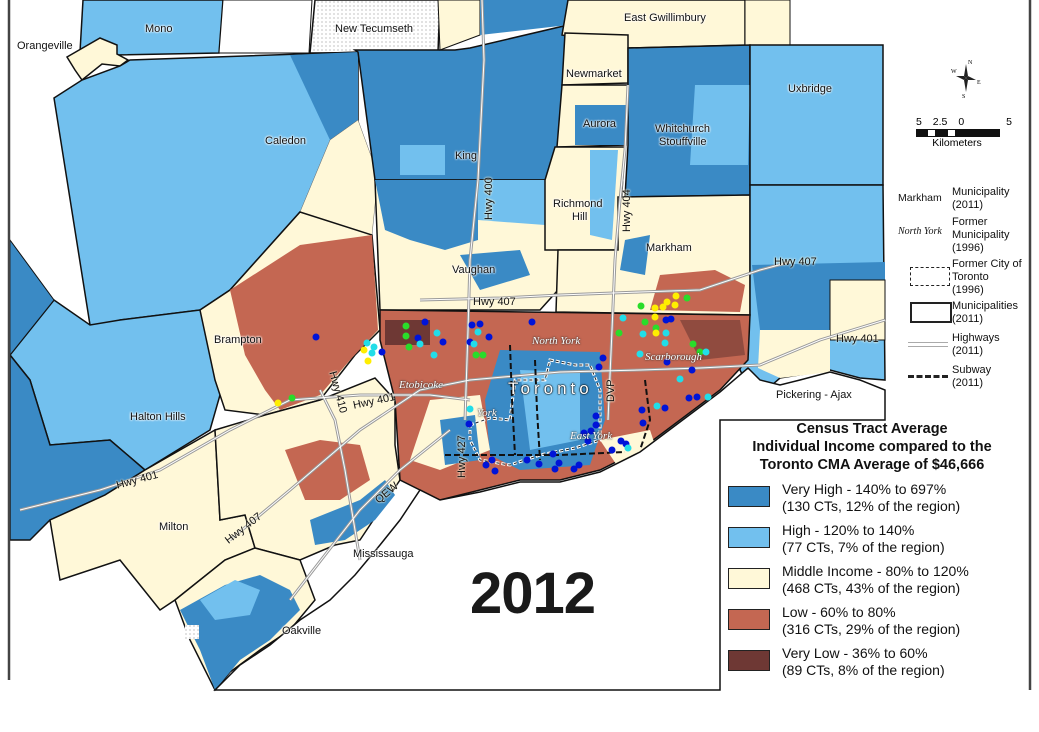 The height and width of the screenshot is (732, 1039). What do you see at coordinates (611, 390) in the screenshot?
I see `hwy-label: DVP` at bounding box center [611, 390].